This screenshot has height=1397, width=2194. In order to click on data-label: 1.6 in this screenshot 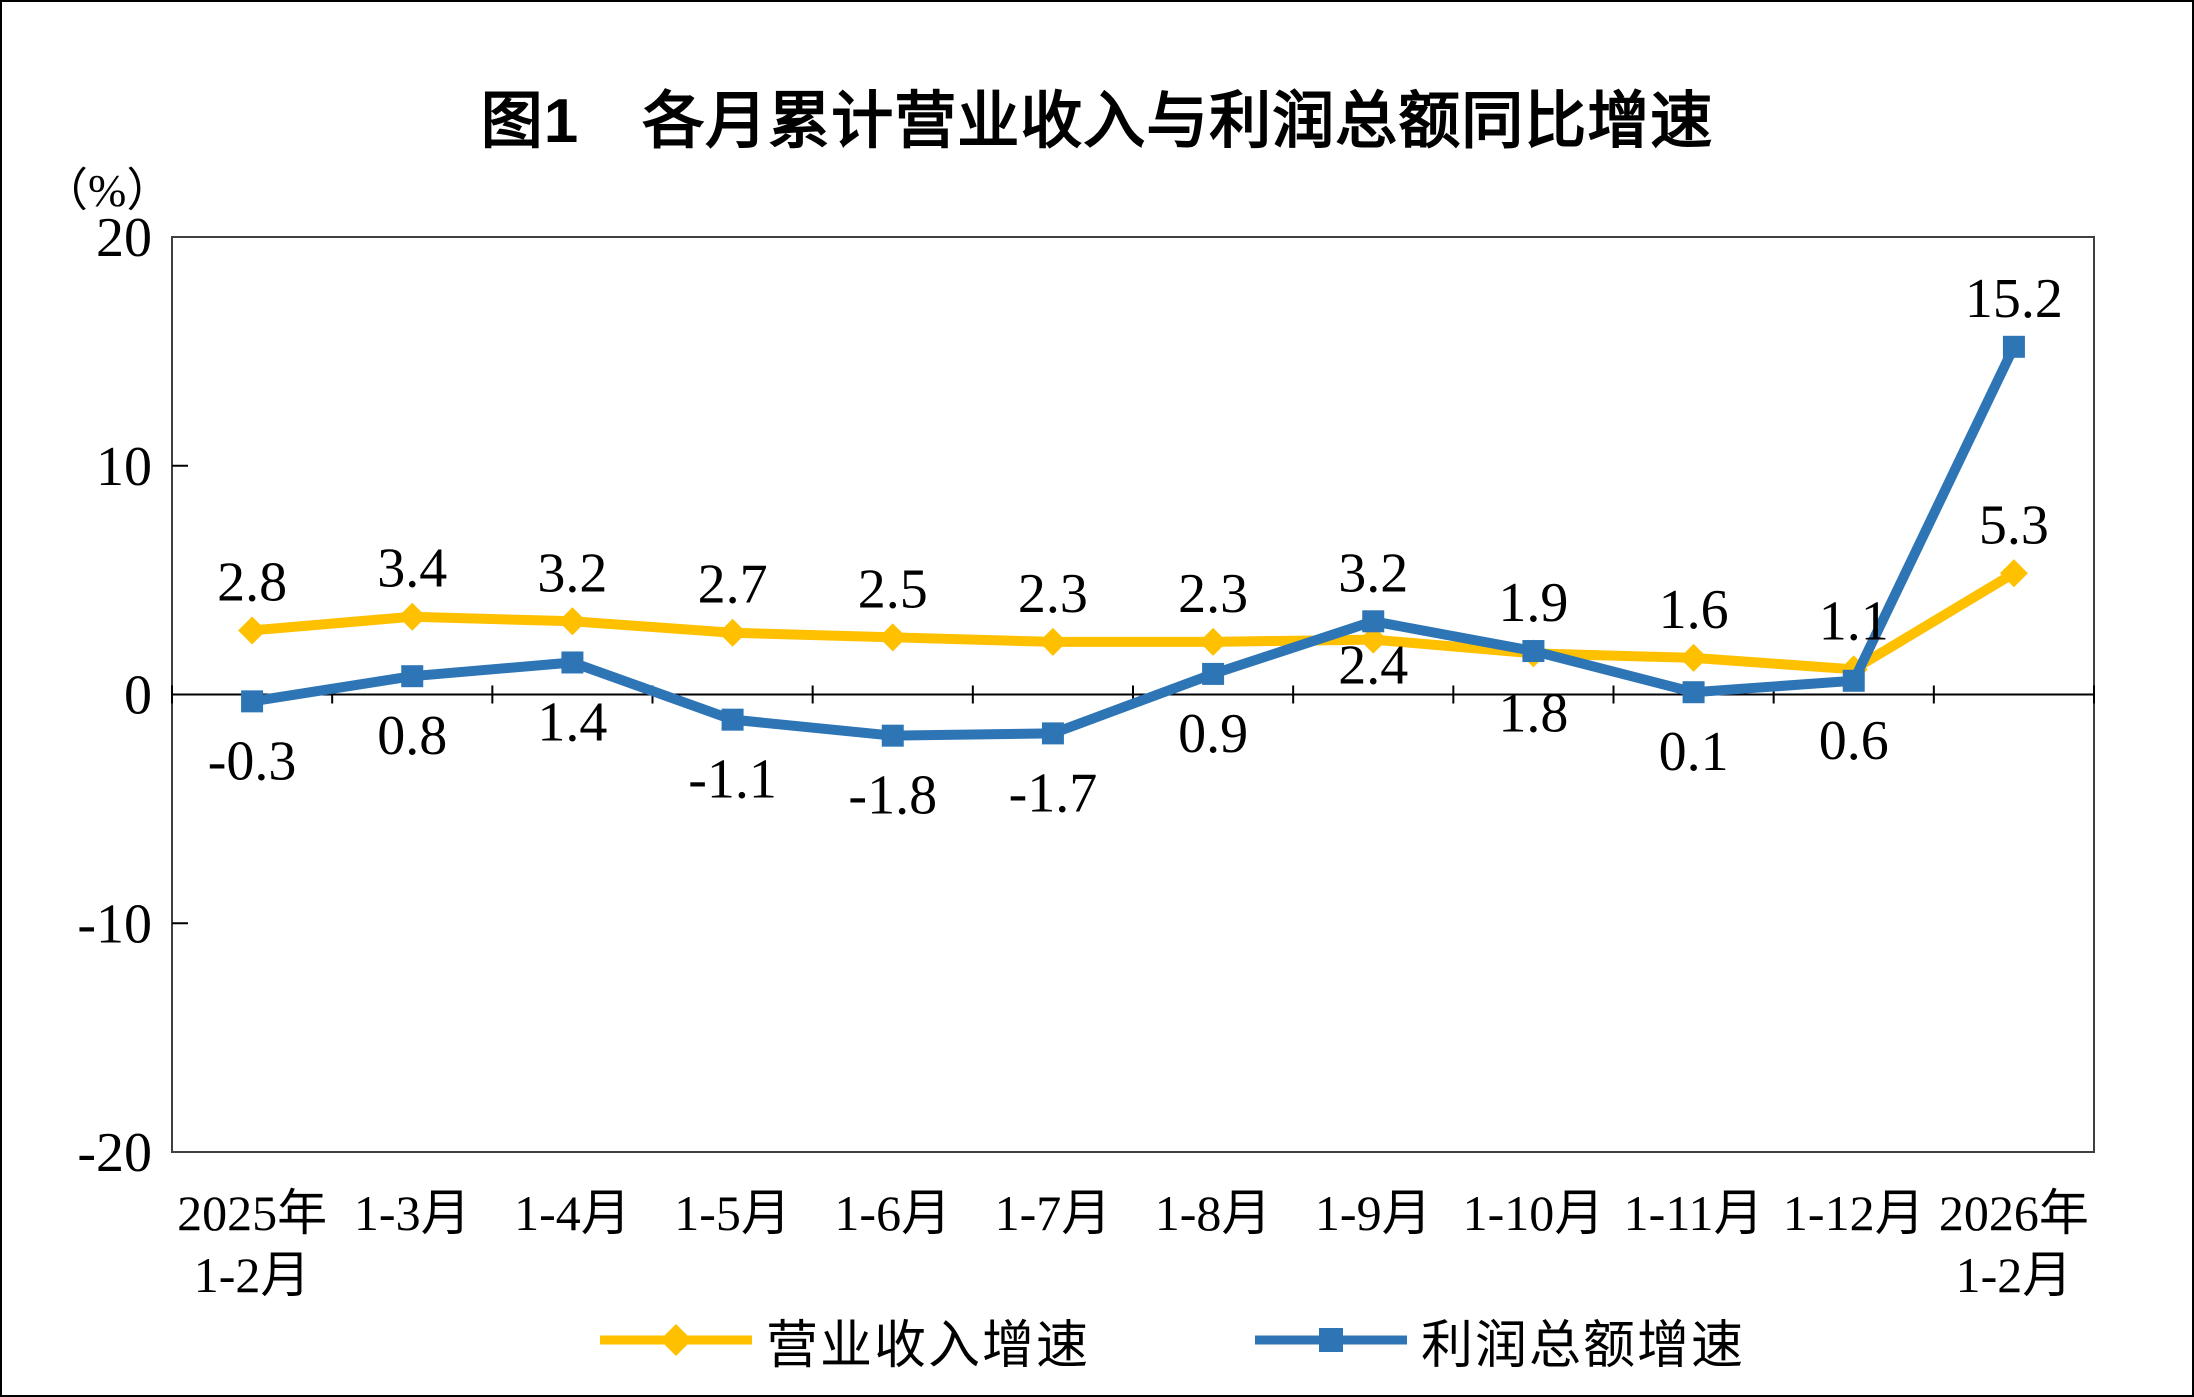, I will do `click(1694, 610)`.